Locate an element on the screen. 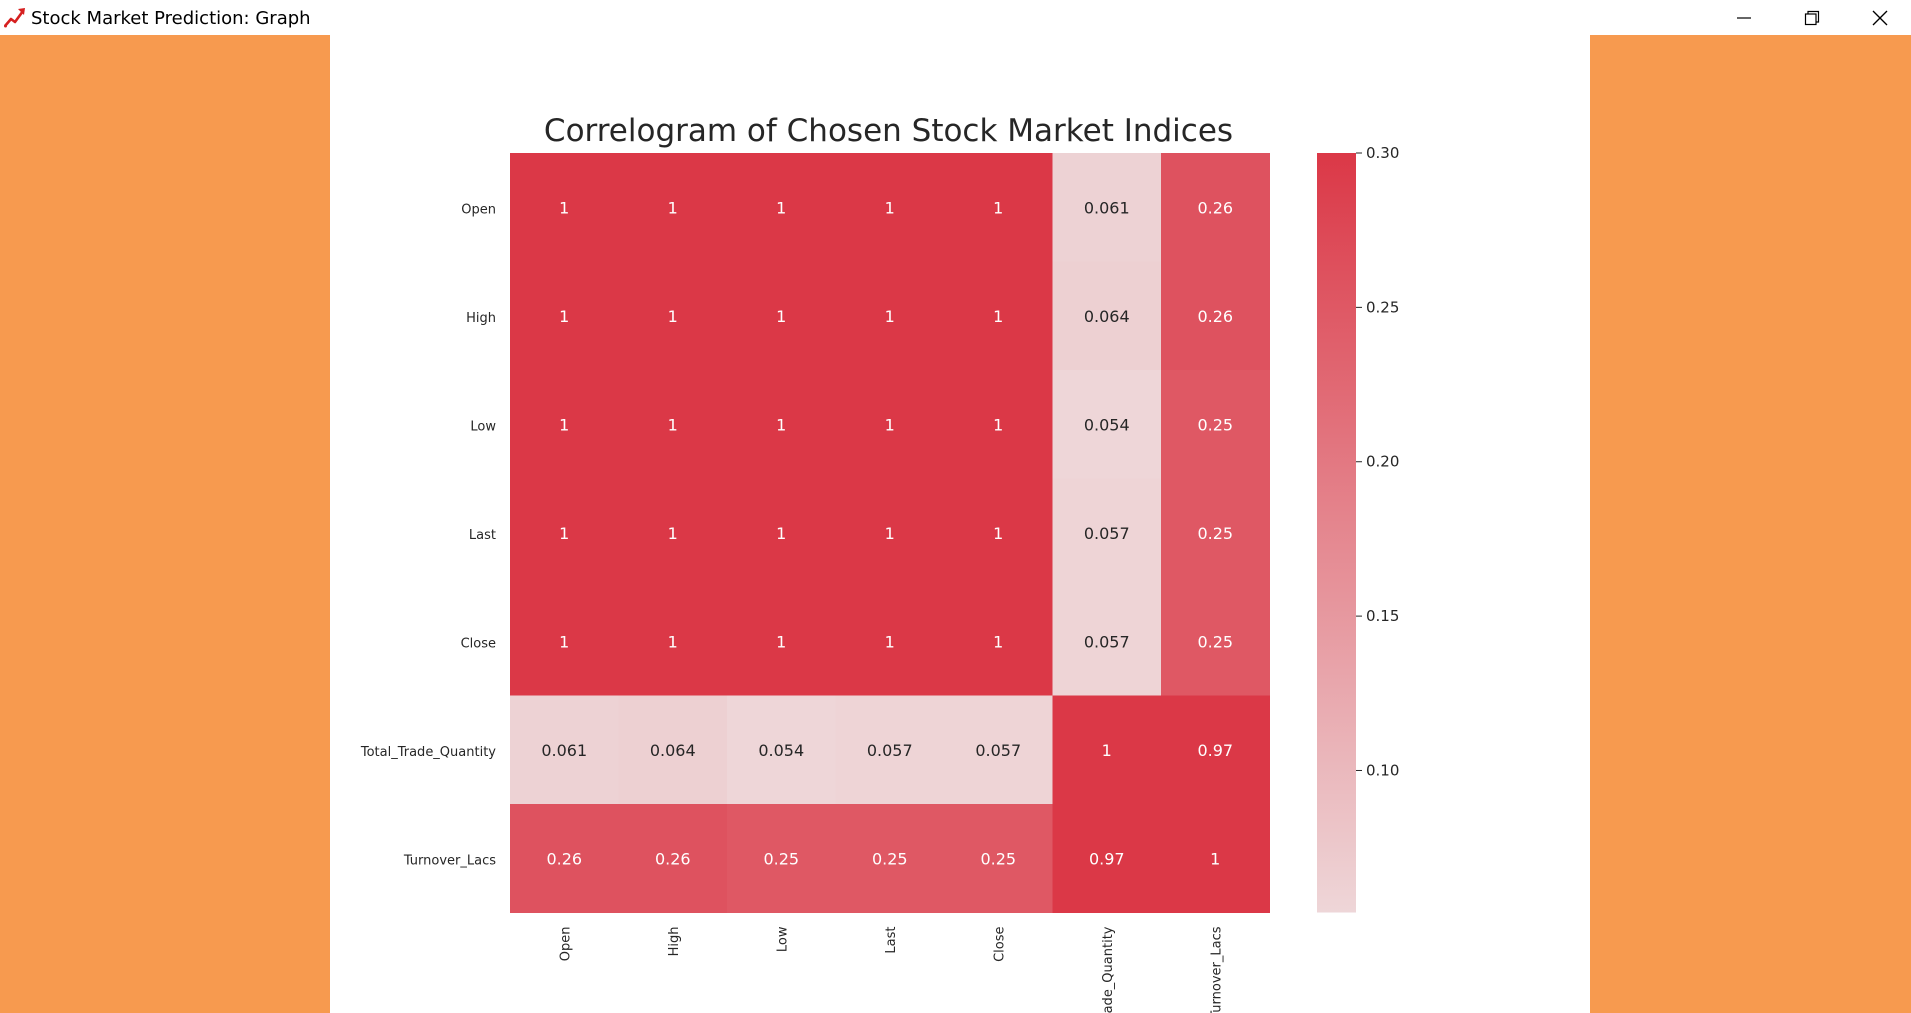  column-label: Open is located at coordinates (565, 944).